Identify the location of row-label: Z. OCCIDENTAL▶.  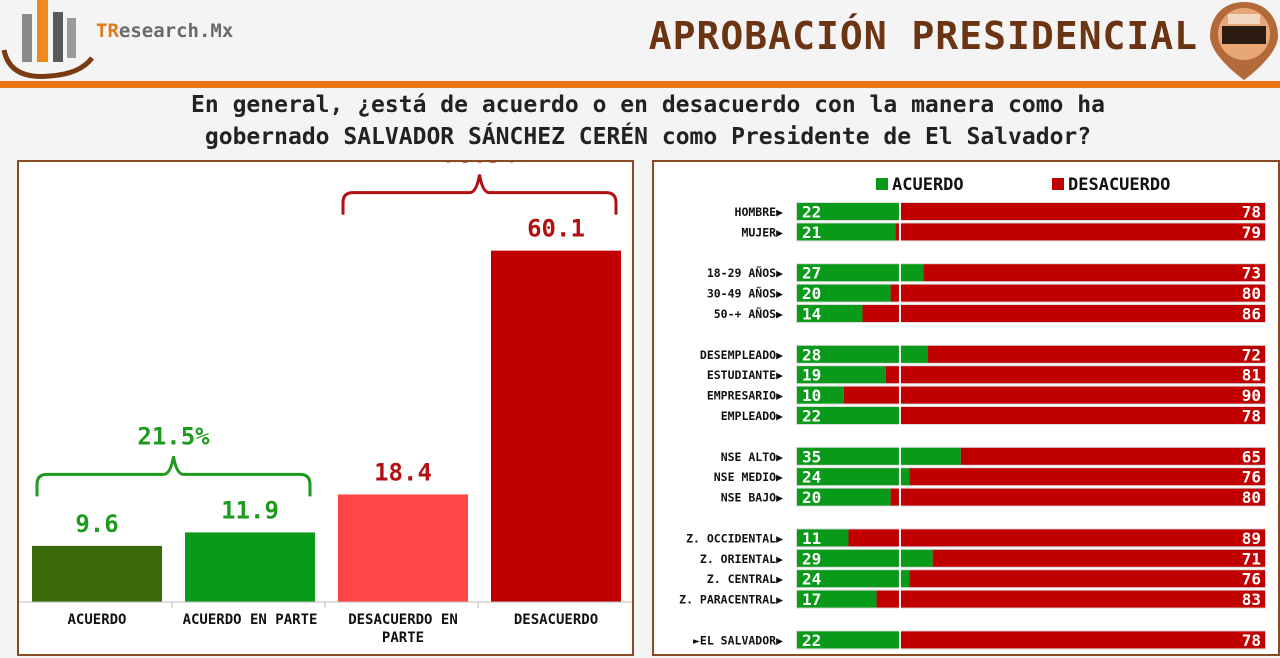
(734, 538).